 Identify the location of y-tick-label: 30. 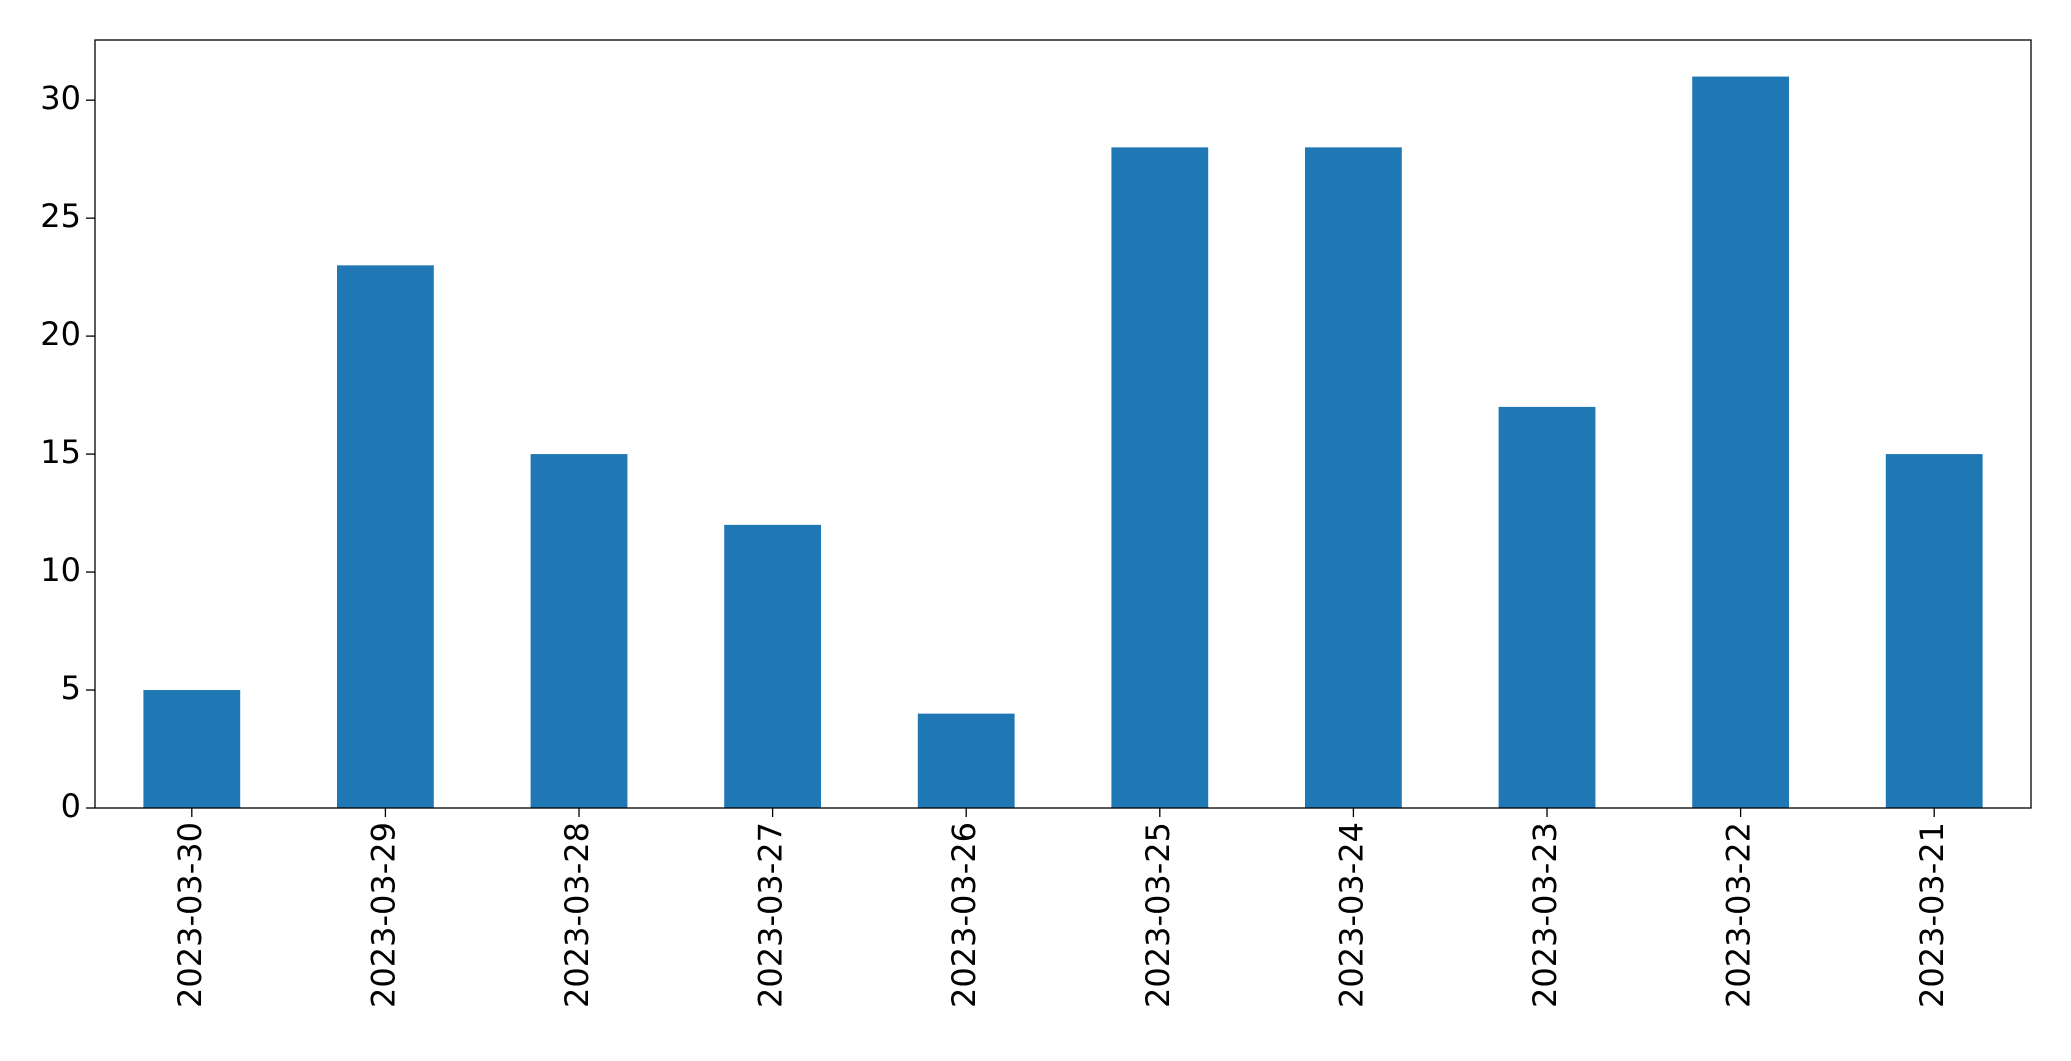
(60, 98).